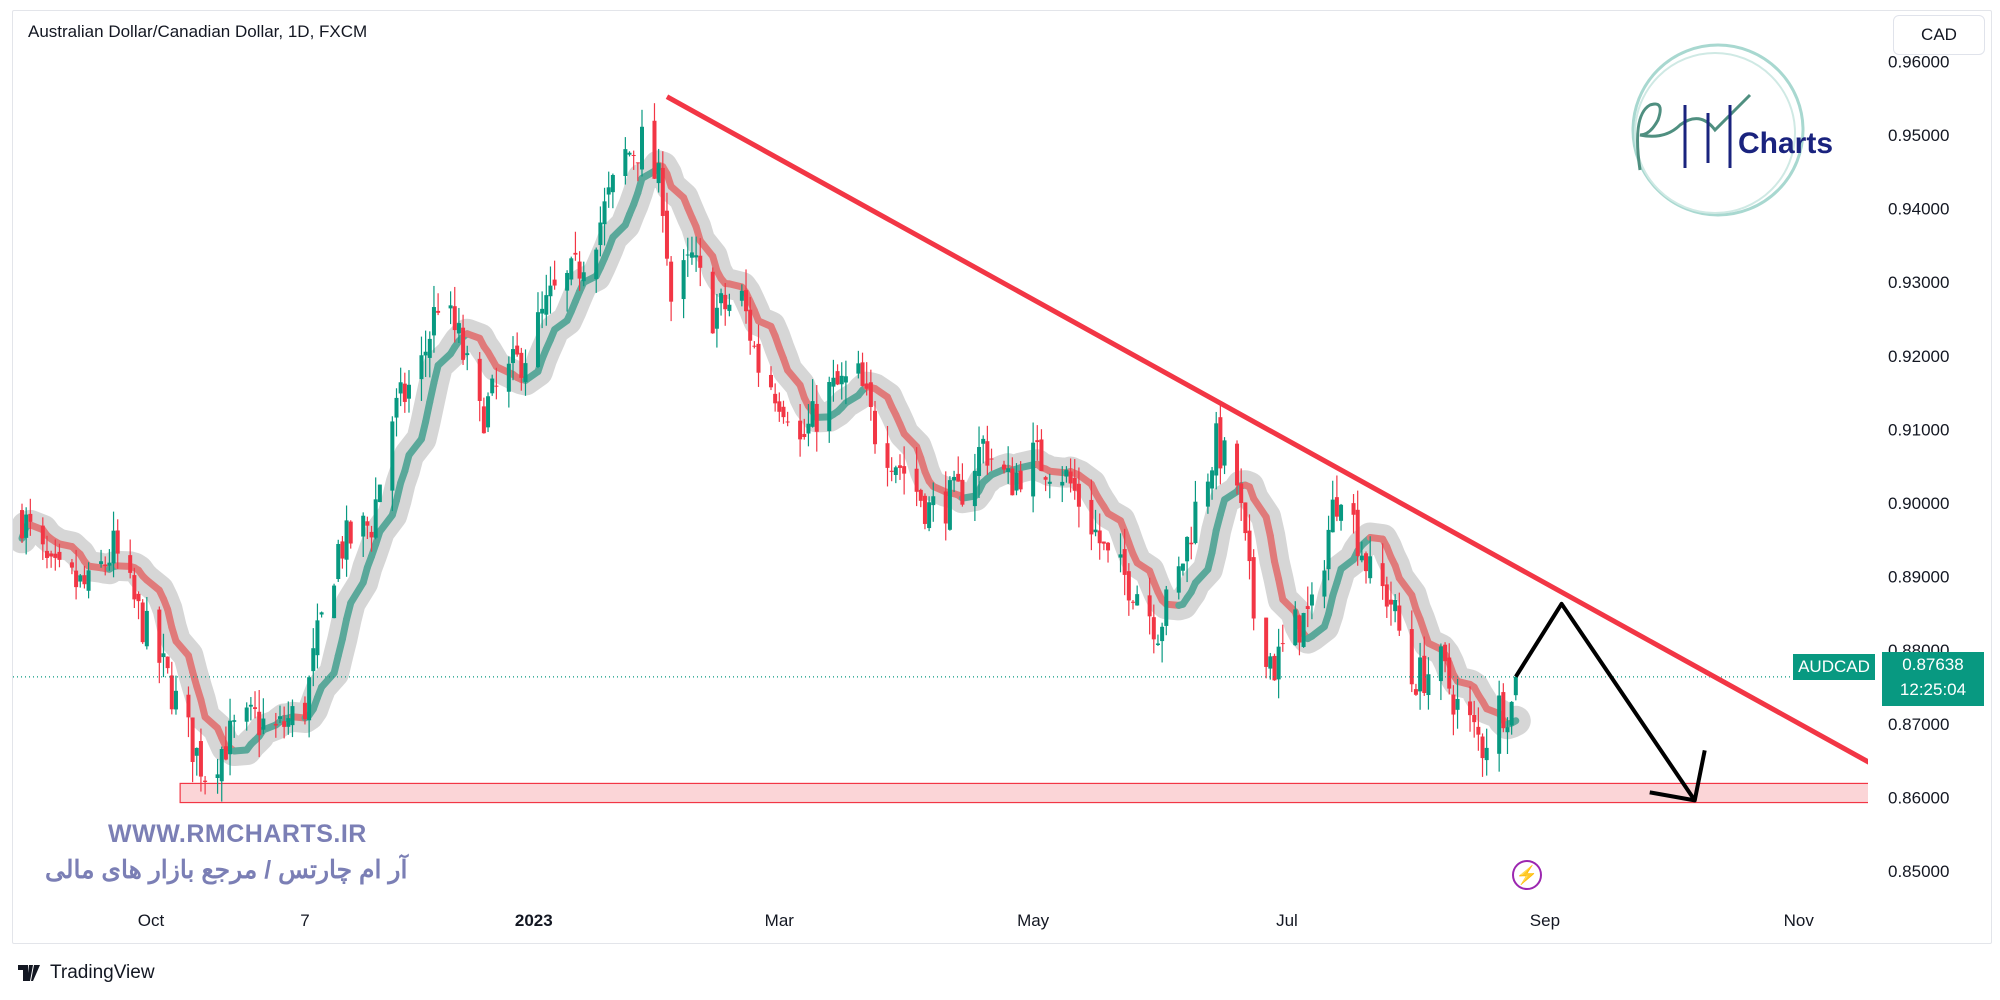 This screenshot has height=1000, width=2000. What do you see at coordinates (1527, 875) in the screenshot?
I see `lightning-bolt-icon: ⚡` at bounding box center [1527, 875].